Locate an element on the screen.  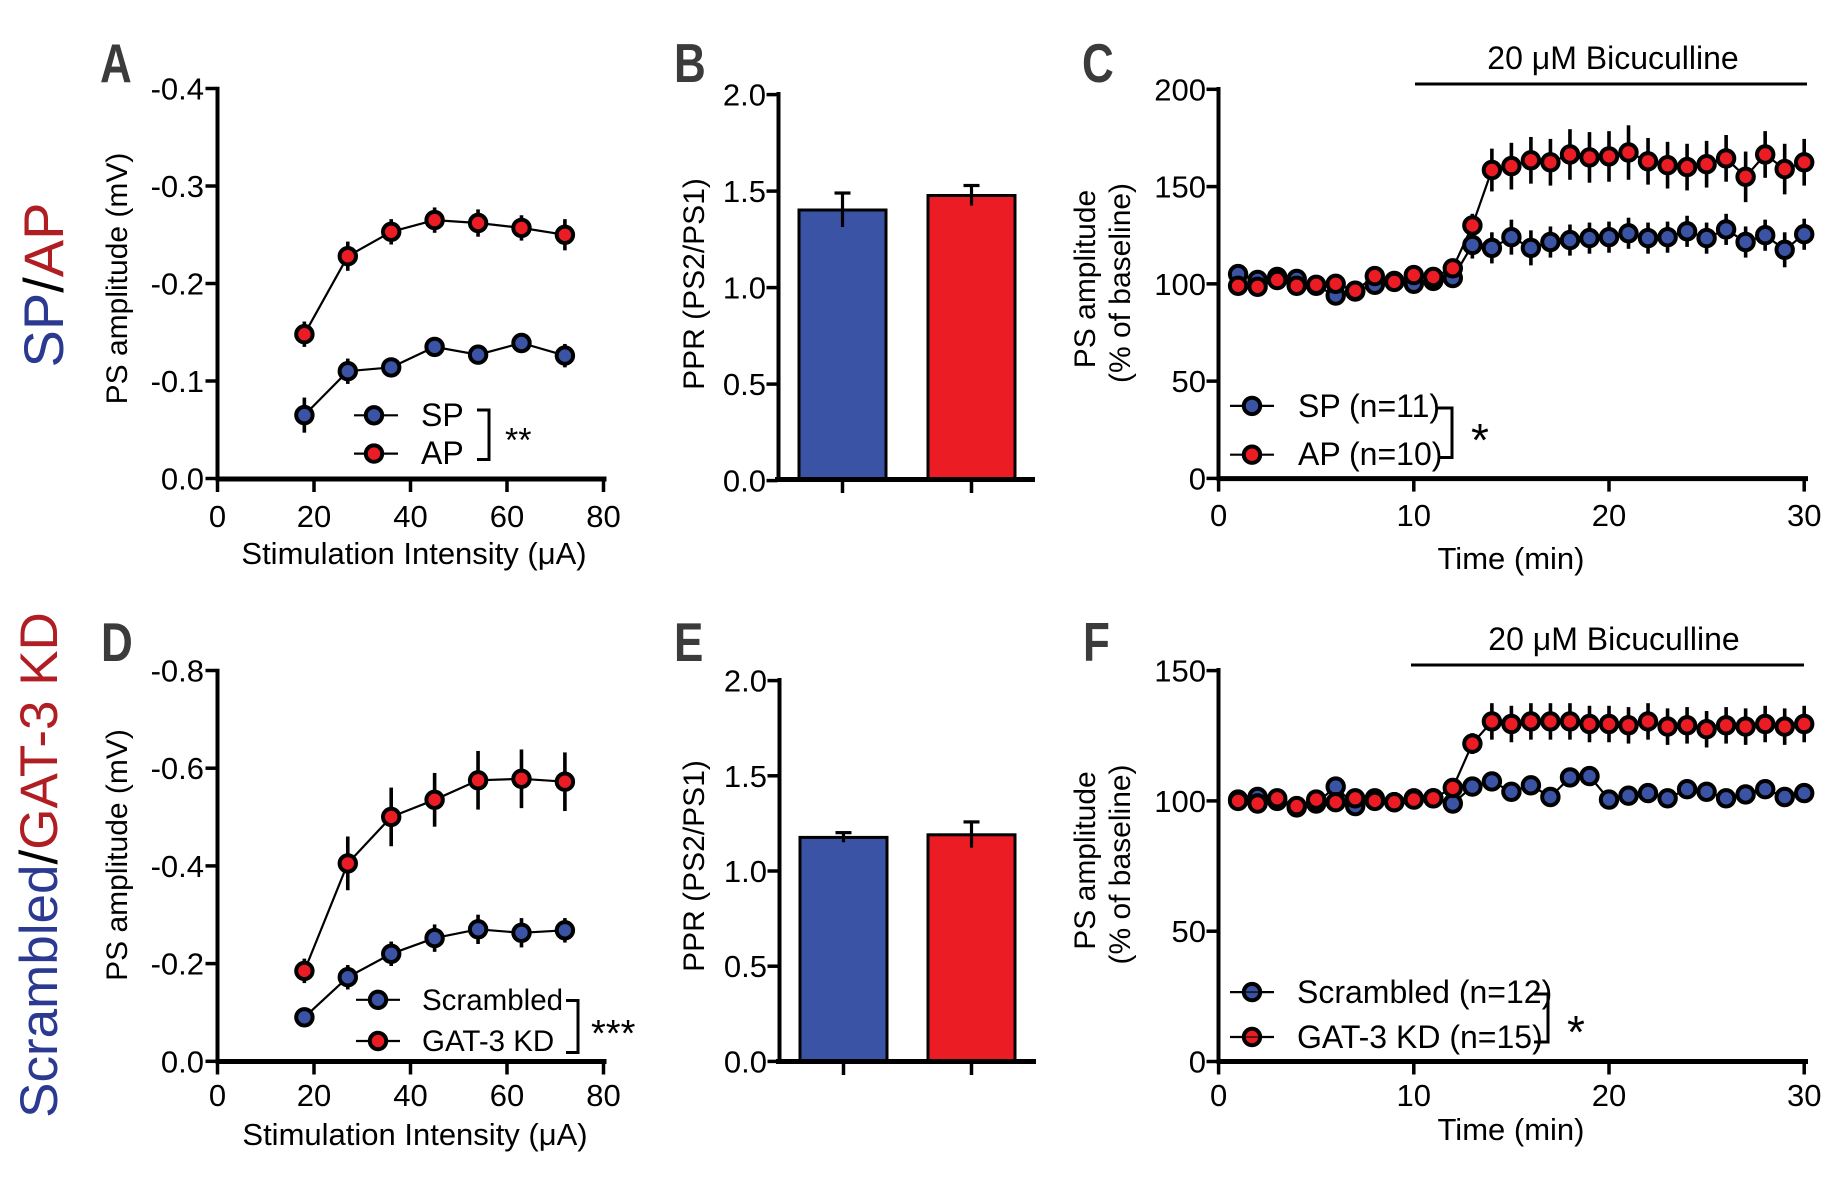
svg-text: SP (n=11) is located at coordinates (1369, 406).